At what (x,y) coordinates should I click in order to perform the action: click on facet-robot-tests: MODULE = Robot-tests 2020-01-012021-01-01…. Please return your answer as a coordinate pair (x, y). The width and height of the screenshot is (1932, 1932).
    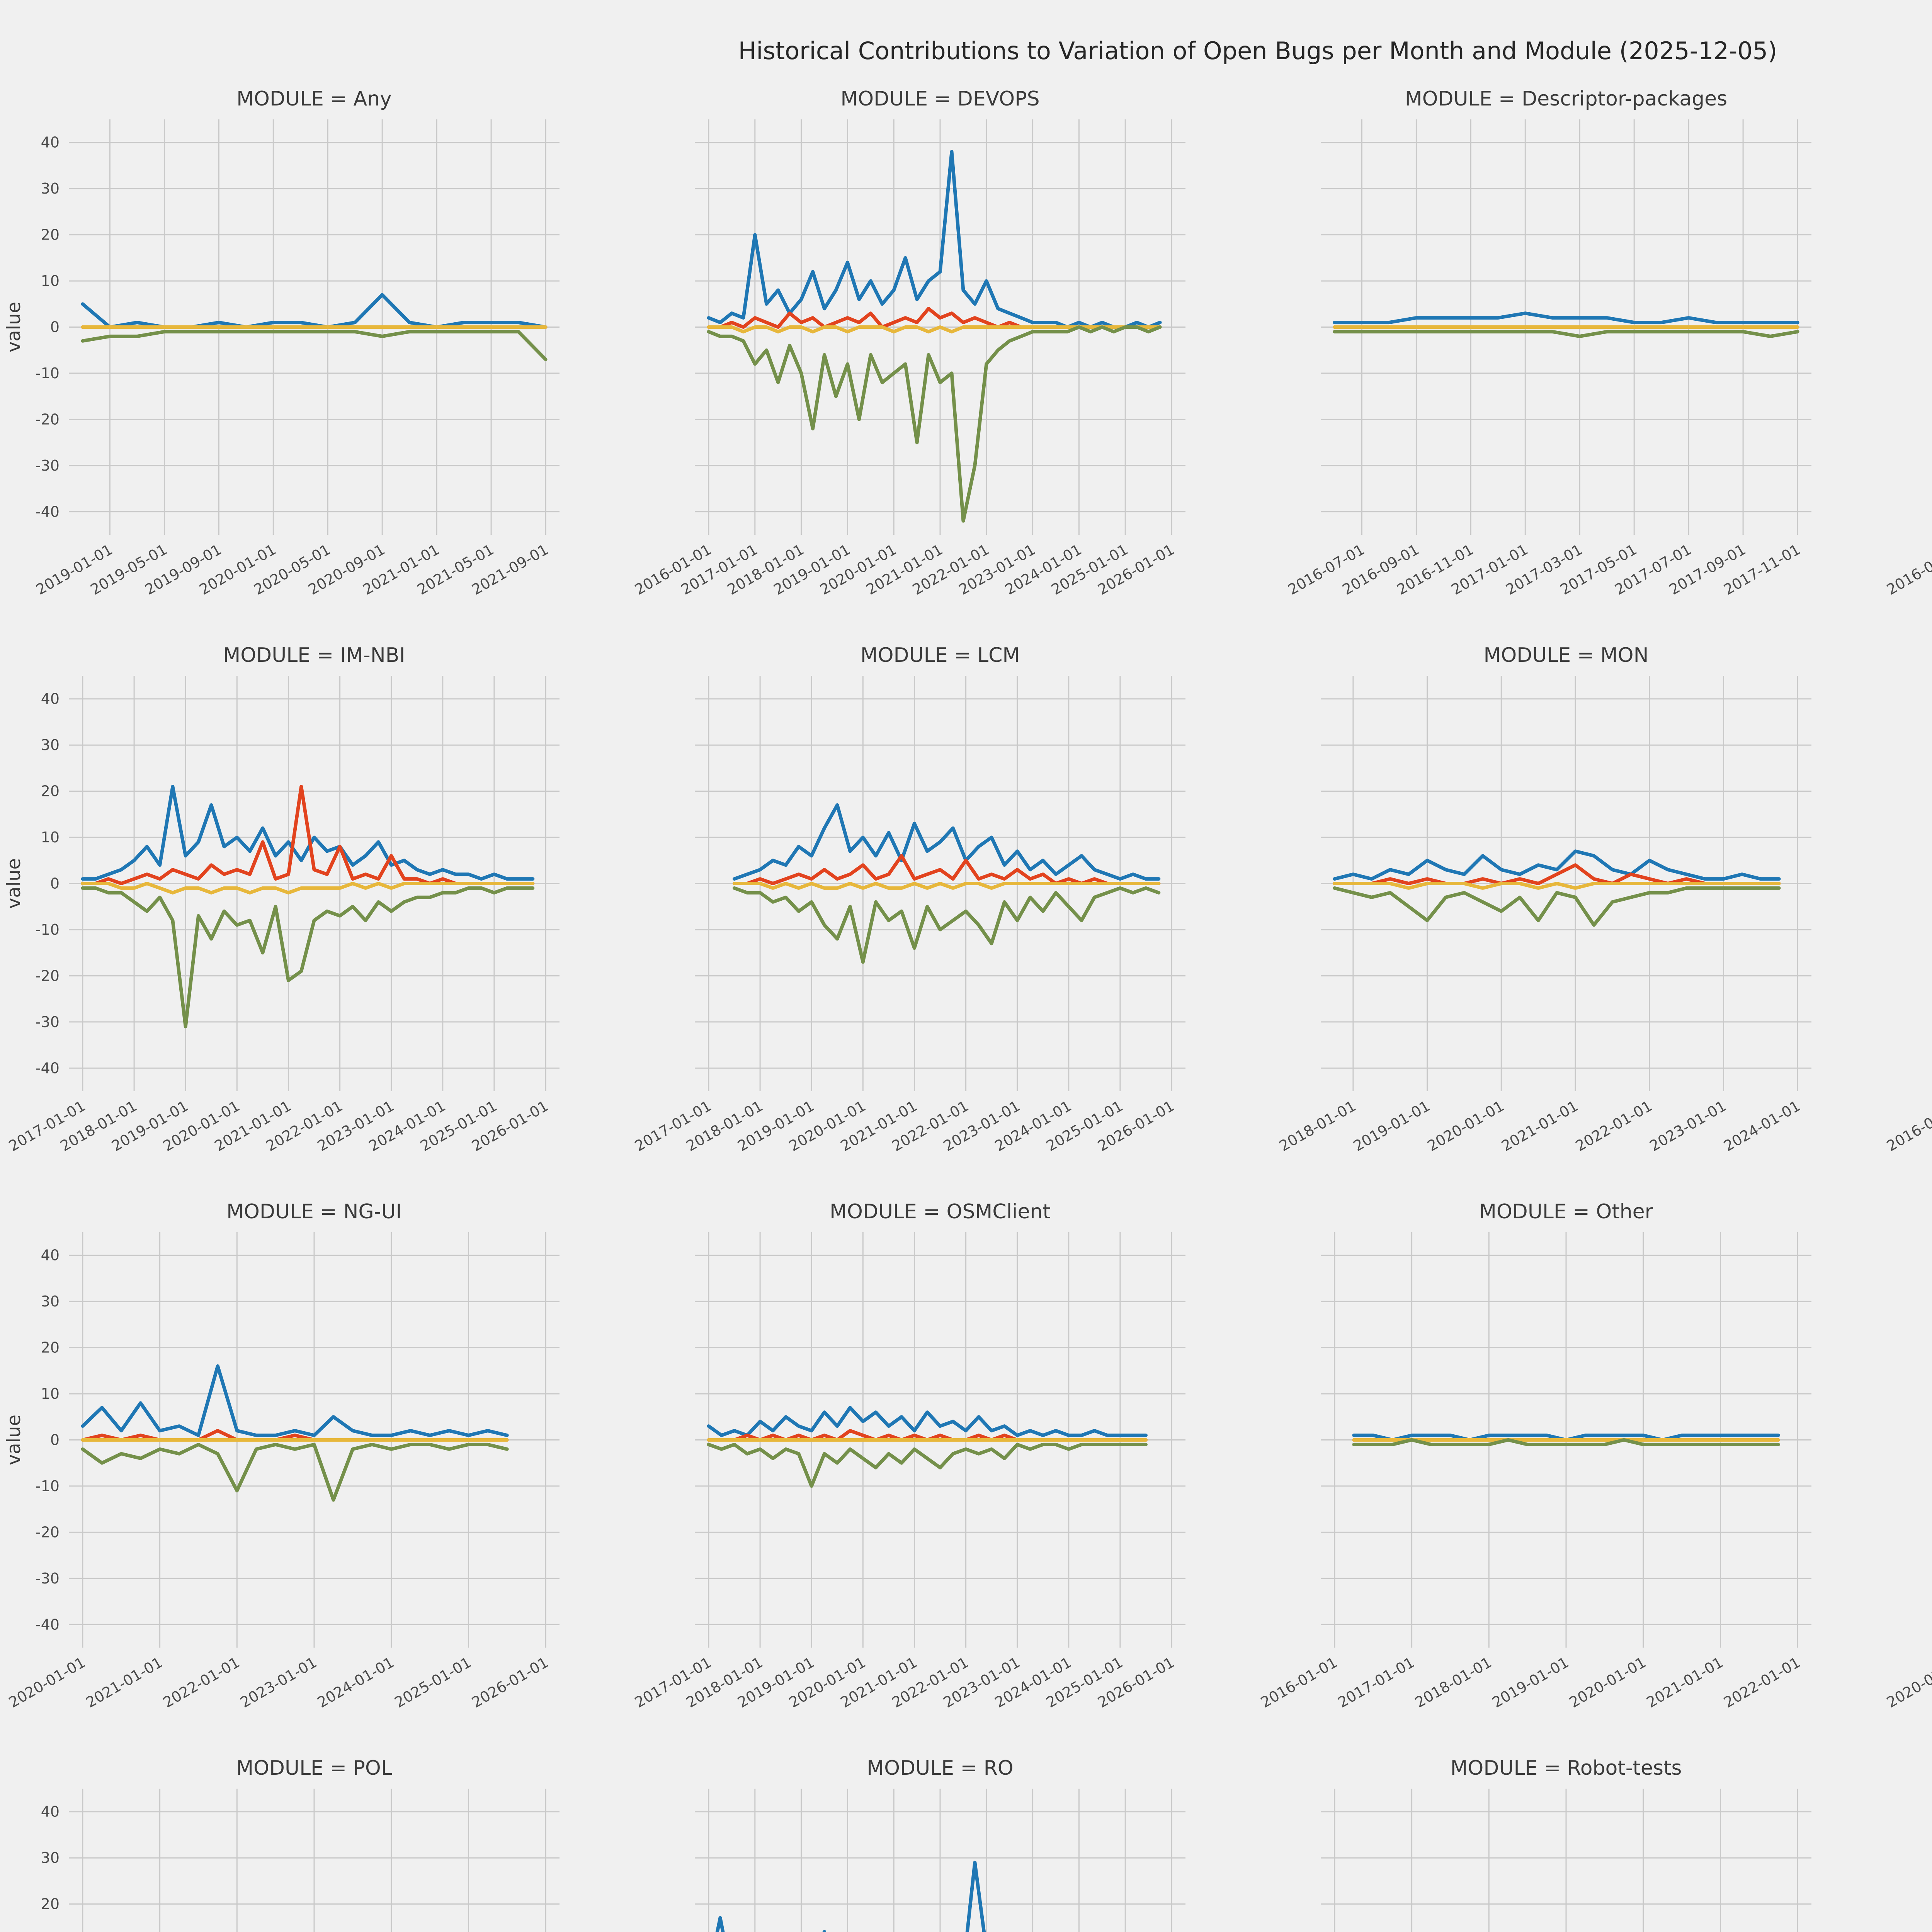
    Looking at the image, I should click on (1568, 1843).